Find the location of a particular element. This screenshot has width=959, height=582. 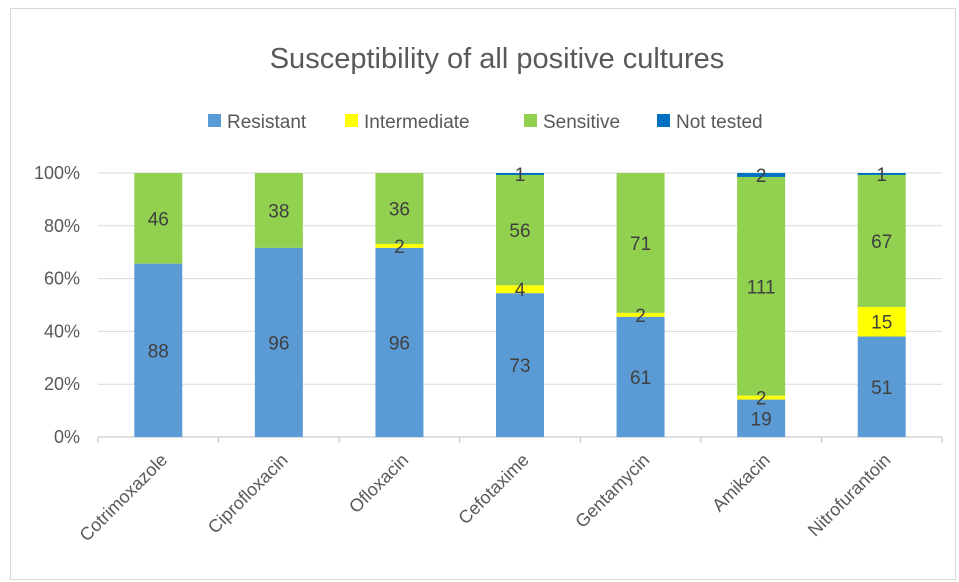

data-label-1-0: 96 is located at coordinates (278, 343).